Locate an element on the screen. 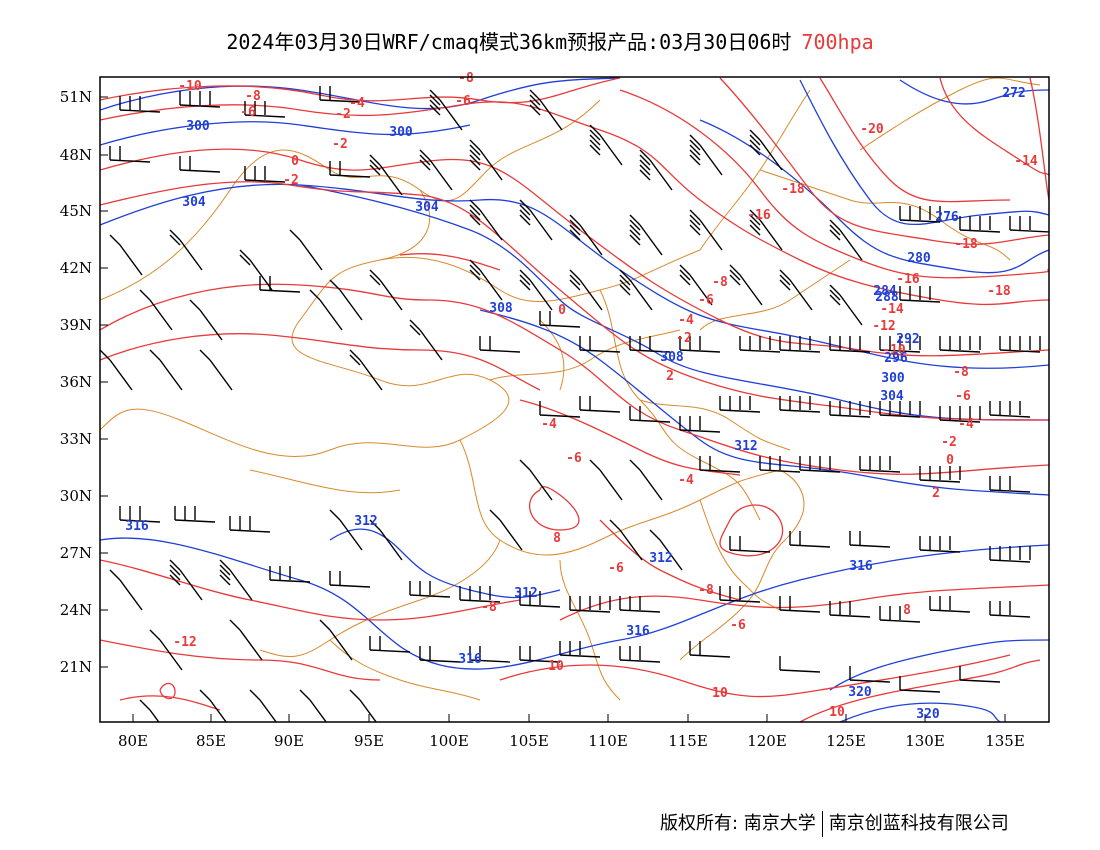 Image resolution: width=1100 pixels, height=850 pixels. height-label: 276 is located at coordinates (947, 217).